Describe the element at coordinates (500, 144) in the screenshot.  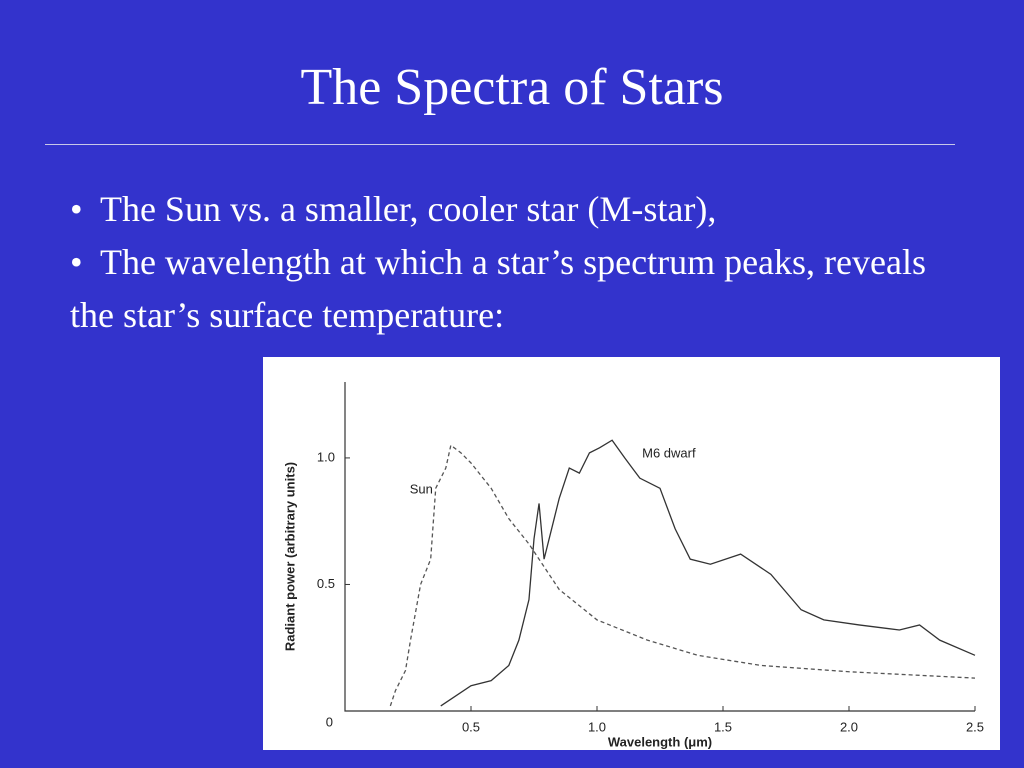
I see `divider` at that location.